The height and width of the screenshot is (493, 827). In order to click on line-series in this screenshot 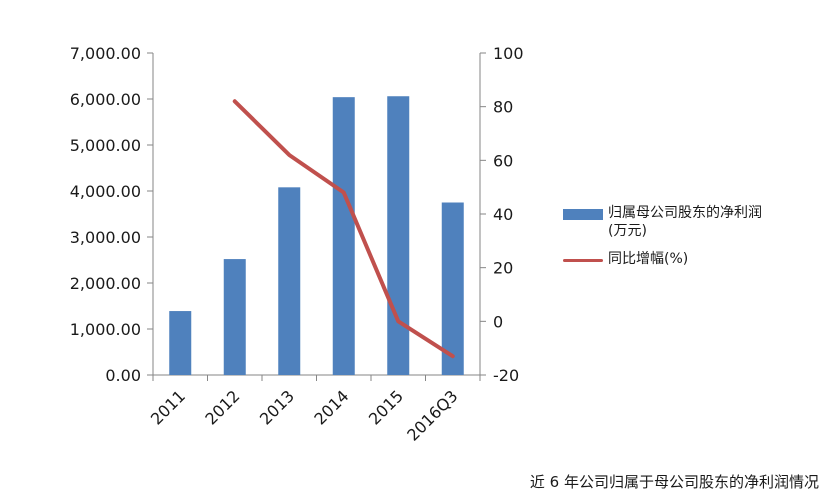, I will do `click(343, 229)`.